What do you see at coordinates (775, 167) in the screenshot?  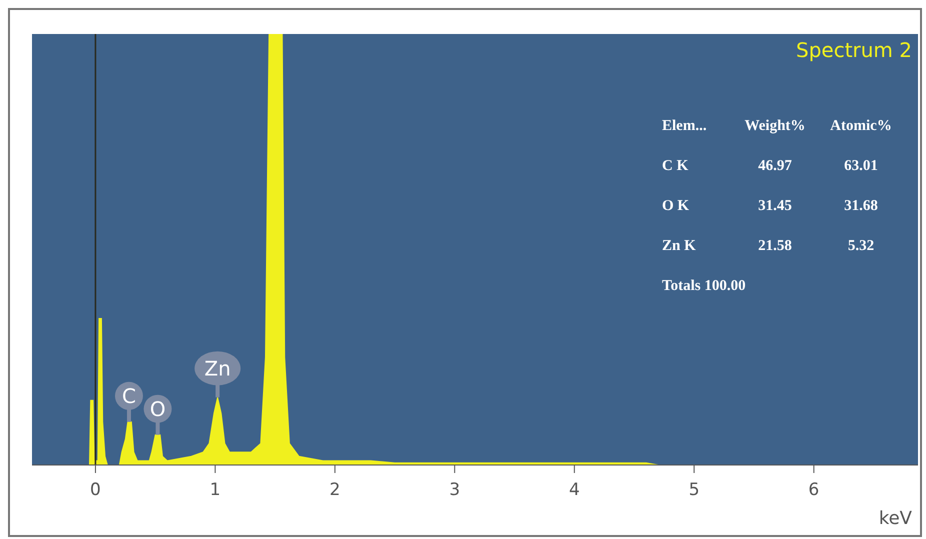 I see `annotation: 46.97` at bounding box center [775, 167].